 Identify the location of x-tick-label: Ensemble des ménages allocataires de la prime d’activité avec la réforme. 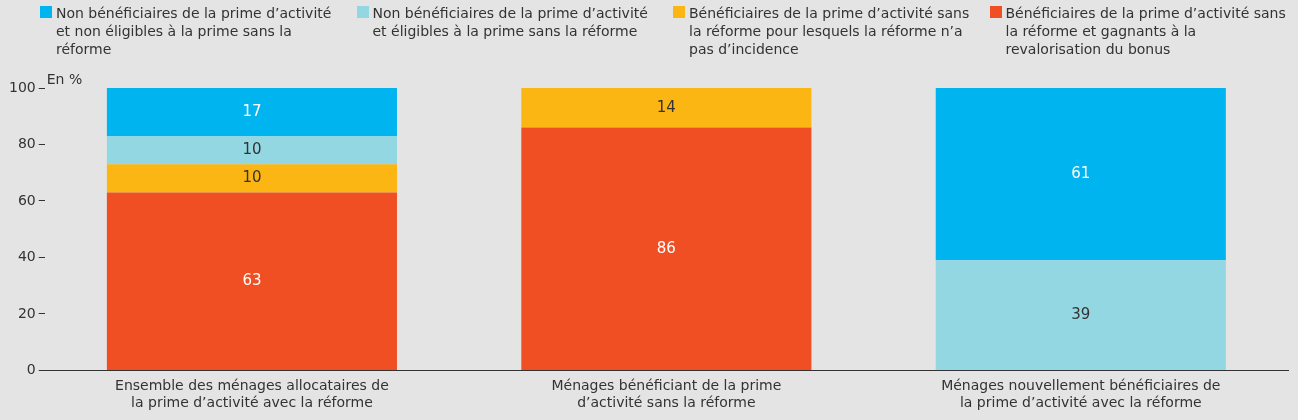
(252, 394).